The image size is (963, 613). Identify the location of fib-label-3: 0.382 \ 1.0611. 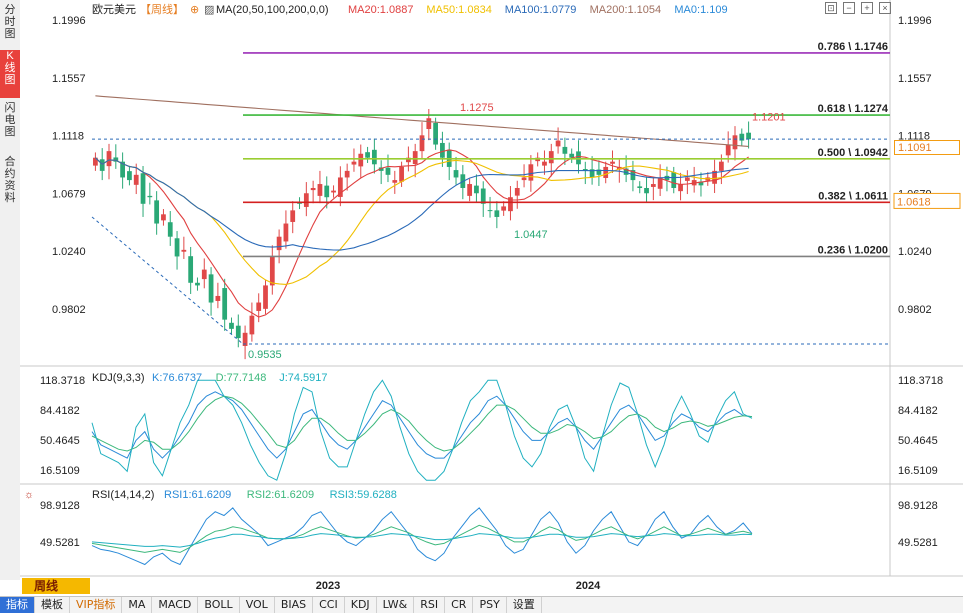
(853, 196).